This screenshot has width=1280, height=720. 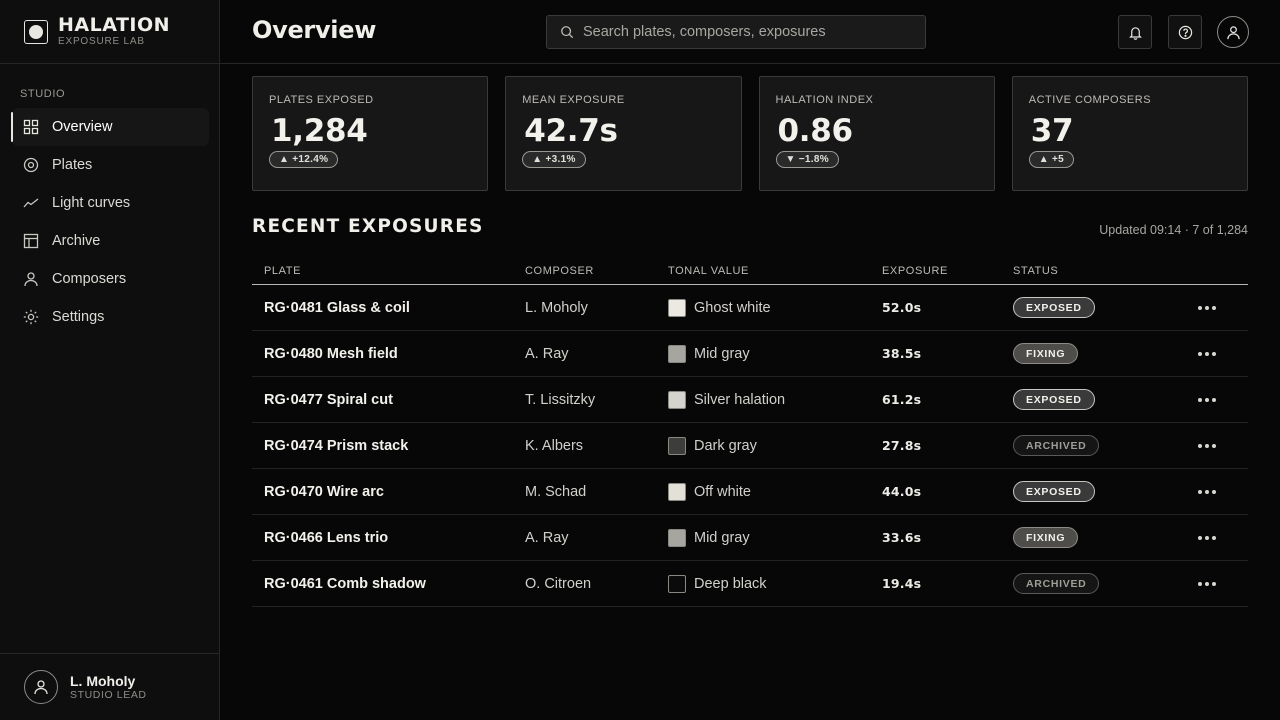 I want to click on stat-label: PLATES EXPOSED, so click(x=321, y=100).